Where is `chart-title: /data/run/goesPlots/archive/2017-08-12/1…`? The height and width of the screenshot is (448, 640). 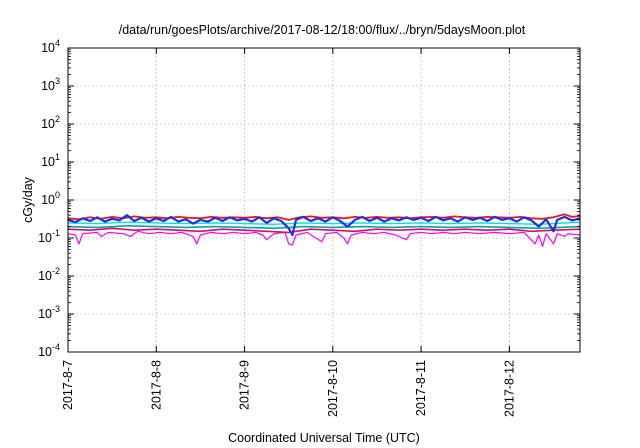 chart-title: /data/run/goesPlots/archive/2017-08-12/1… is located at coordinates (322, 30).